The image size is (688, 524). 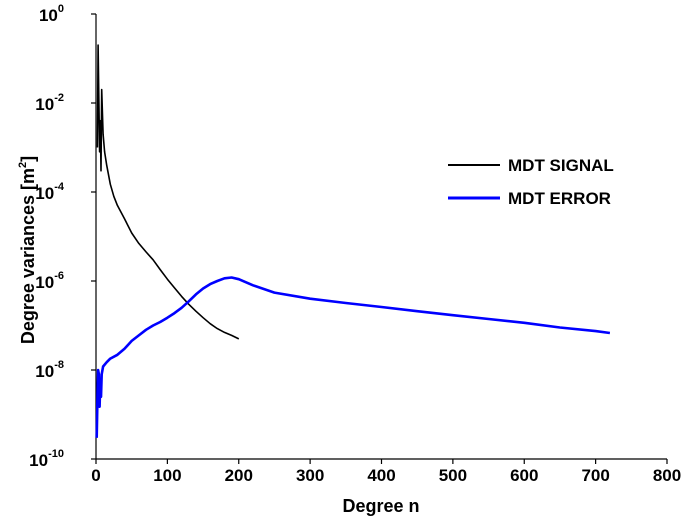 I want to click on y-axis-title-group: Degree variances [m2], so click(x=27, y=250).